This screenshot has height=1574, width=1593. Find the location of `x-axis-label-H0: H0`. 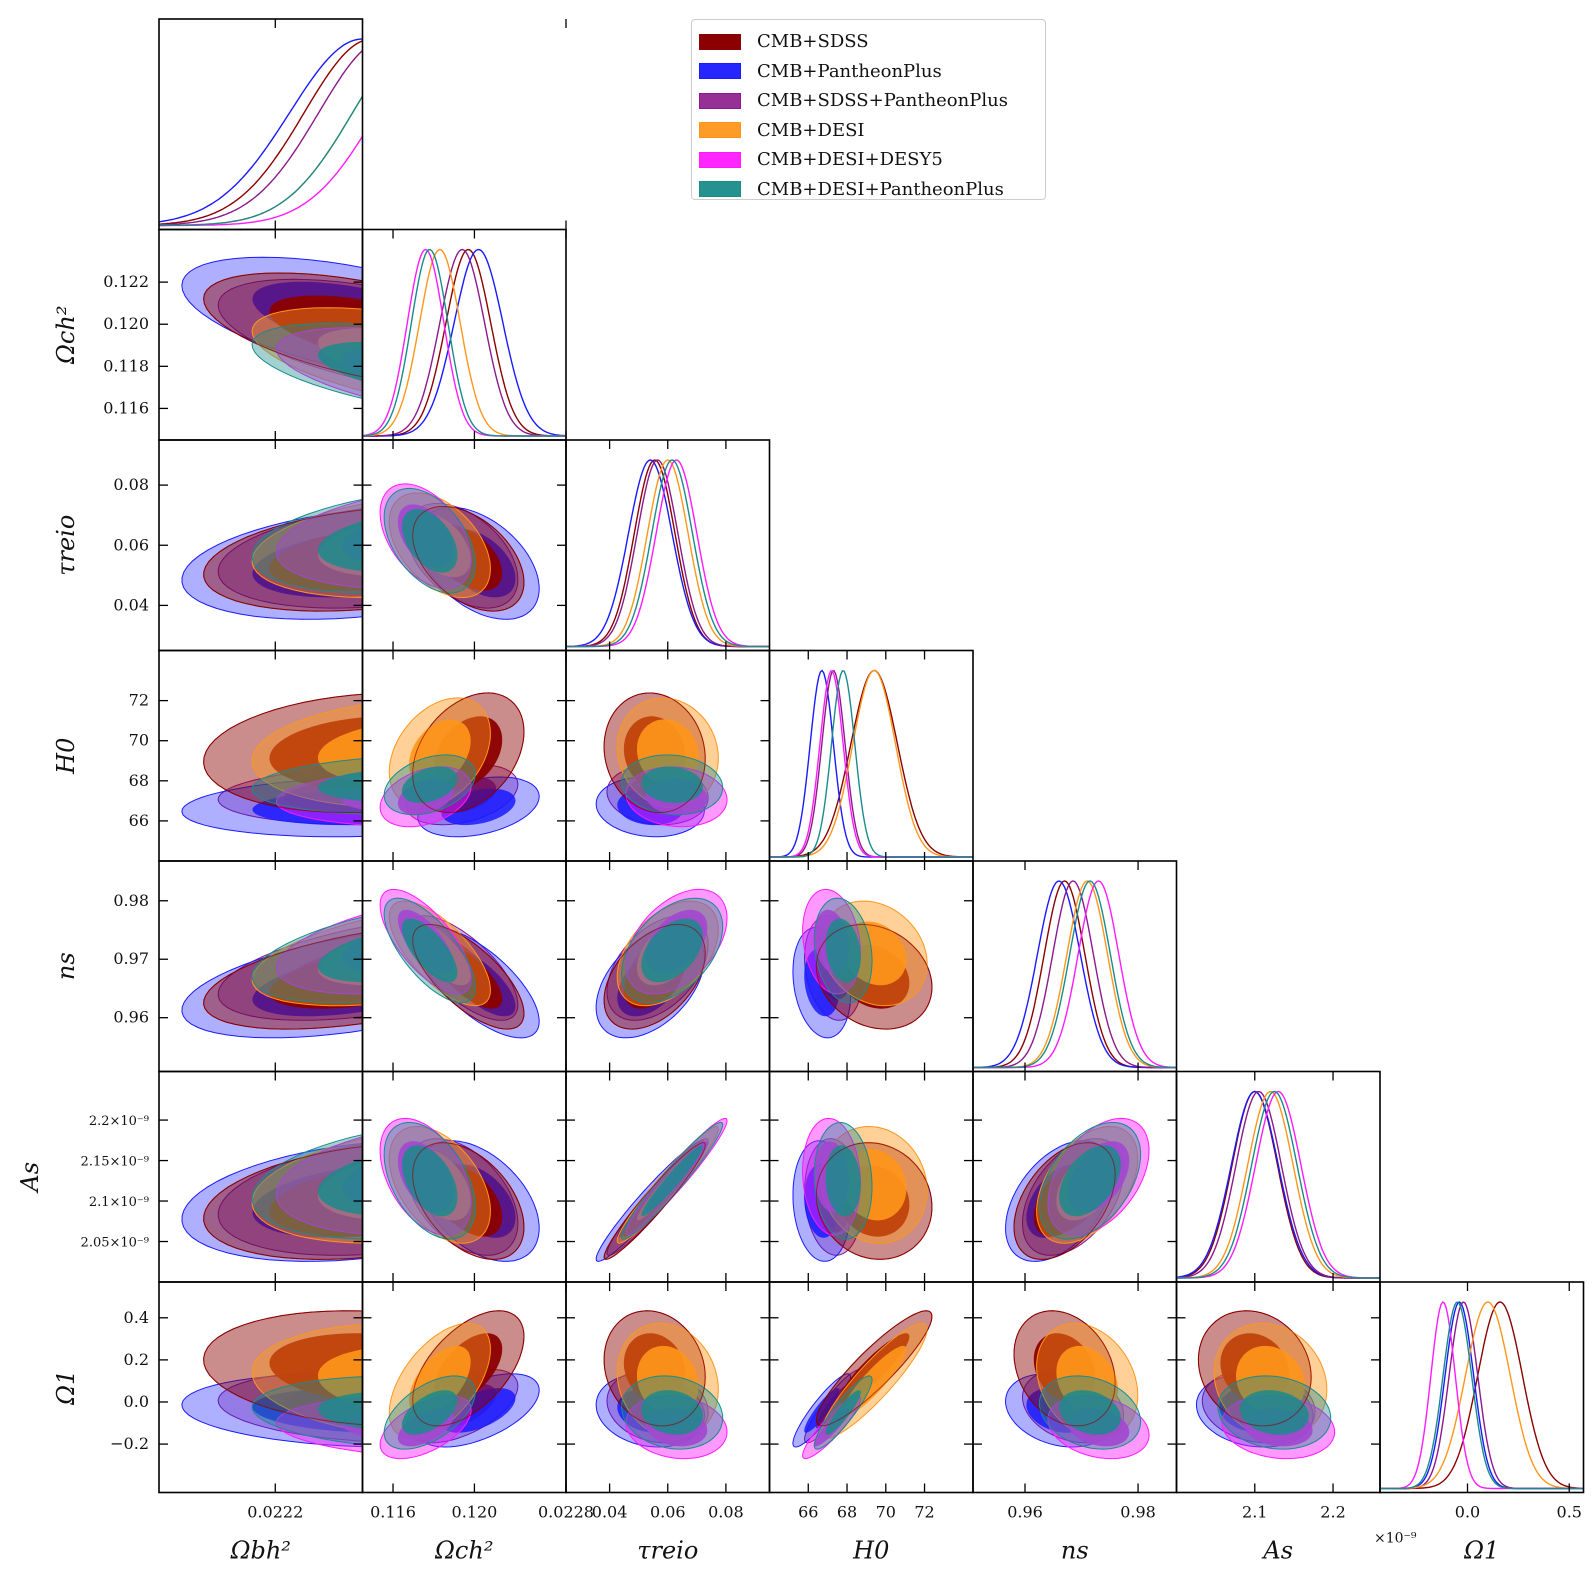

x-axis-label-H0: H0 is located at coordinates (870, 1551).